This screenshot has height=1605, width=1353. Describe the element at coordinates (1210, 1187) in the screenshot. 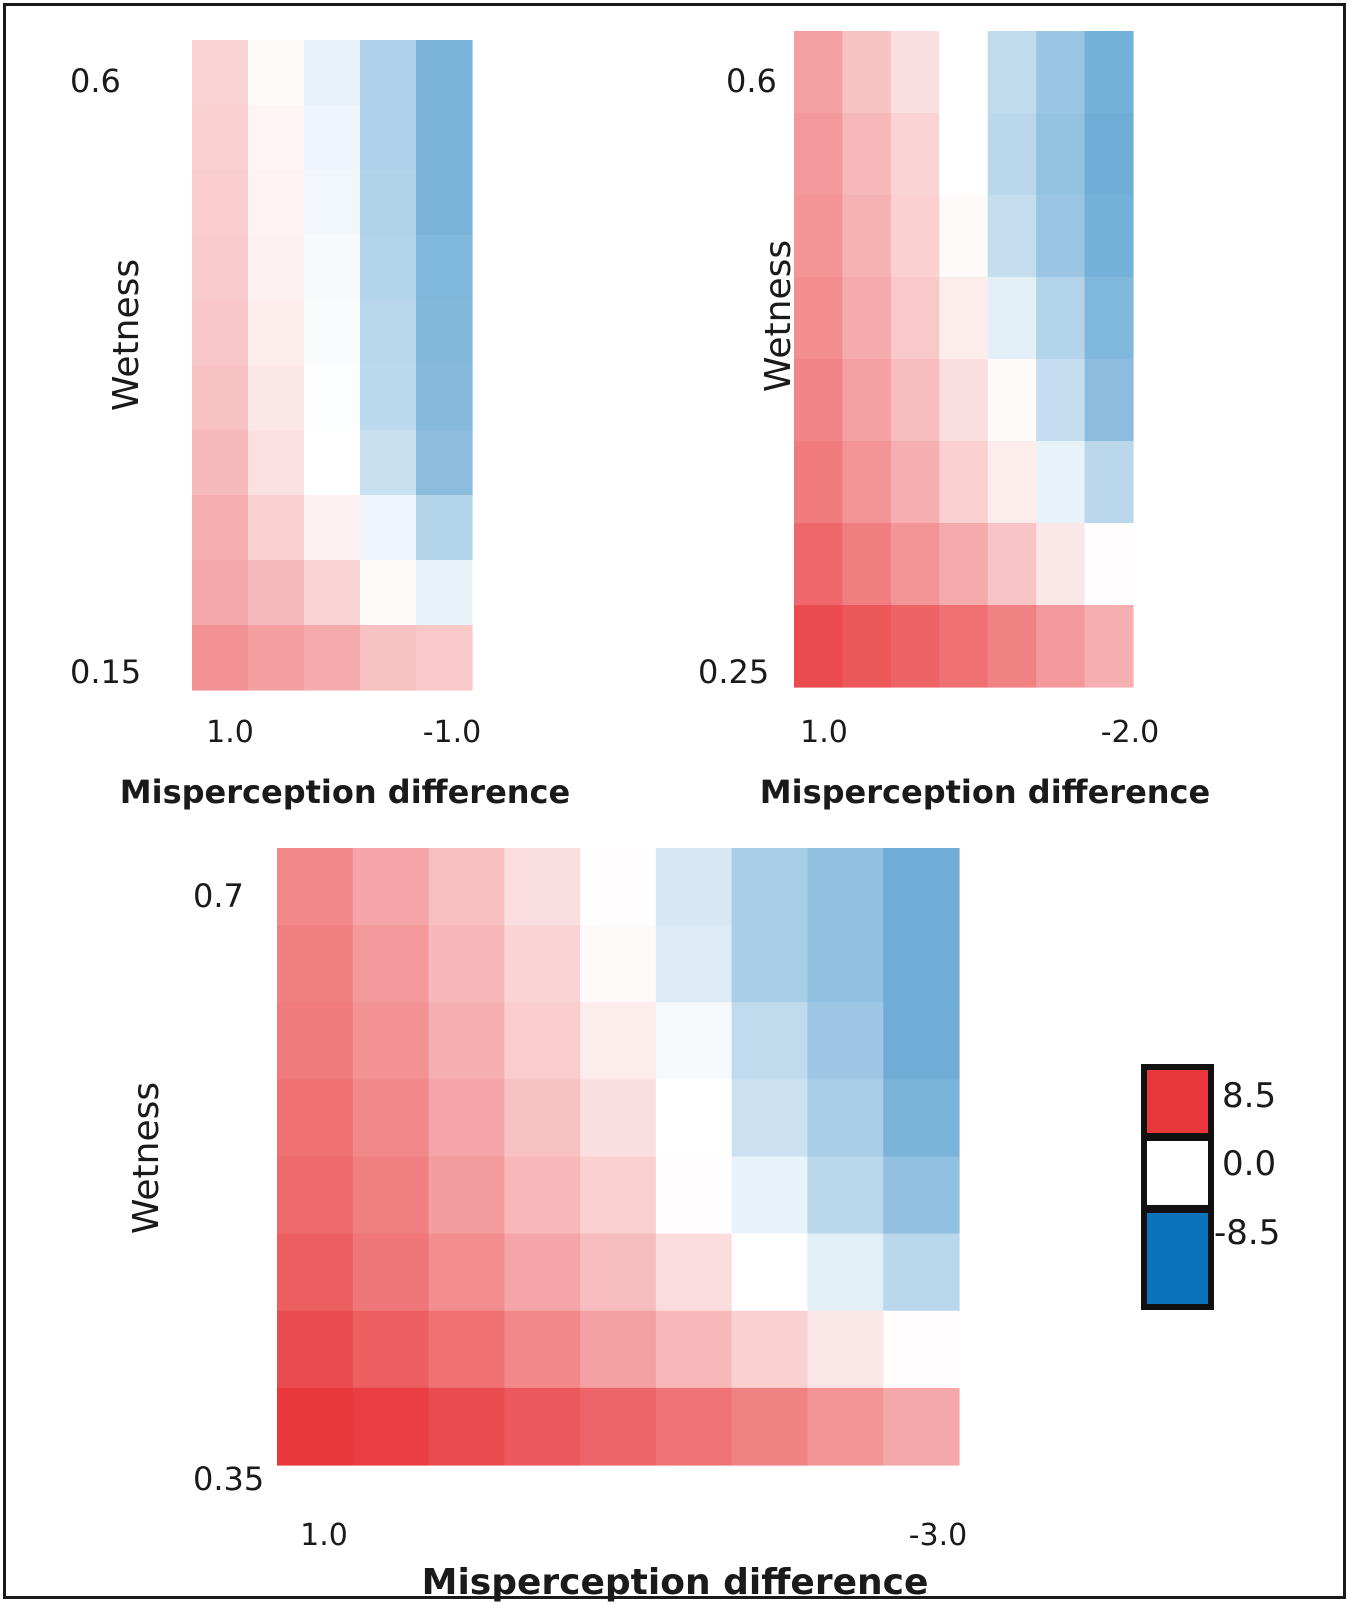

I see `color-legend: 8.5 0.0 -8.5` at that location.